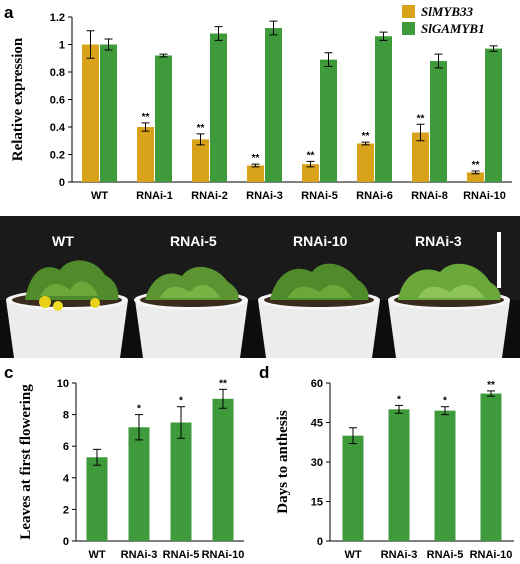 The width and height of the screenshot is (520, 564). Describe the element at coordinates (26, 462) in the screenshot. I see `y-axis-label: Leaves at first flowering` at that location.